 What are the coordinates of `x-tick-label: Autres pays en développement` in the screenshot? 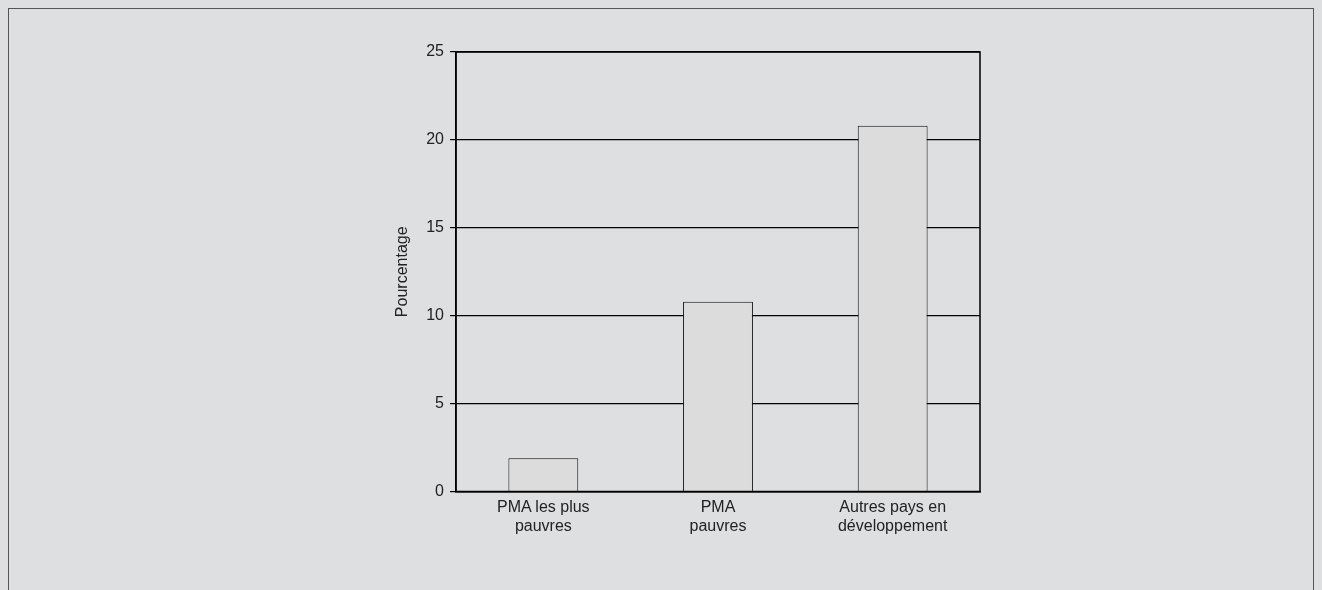 It's located at (892, 515).